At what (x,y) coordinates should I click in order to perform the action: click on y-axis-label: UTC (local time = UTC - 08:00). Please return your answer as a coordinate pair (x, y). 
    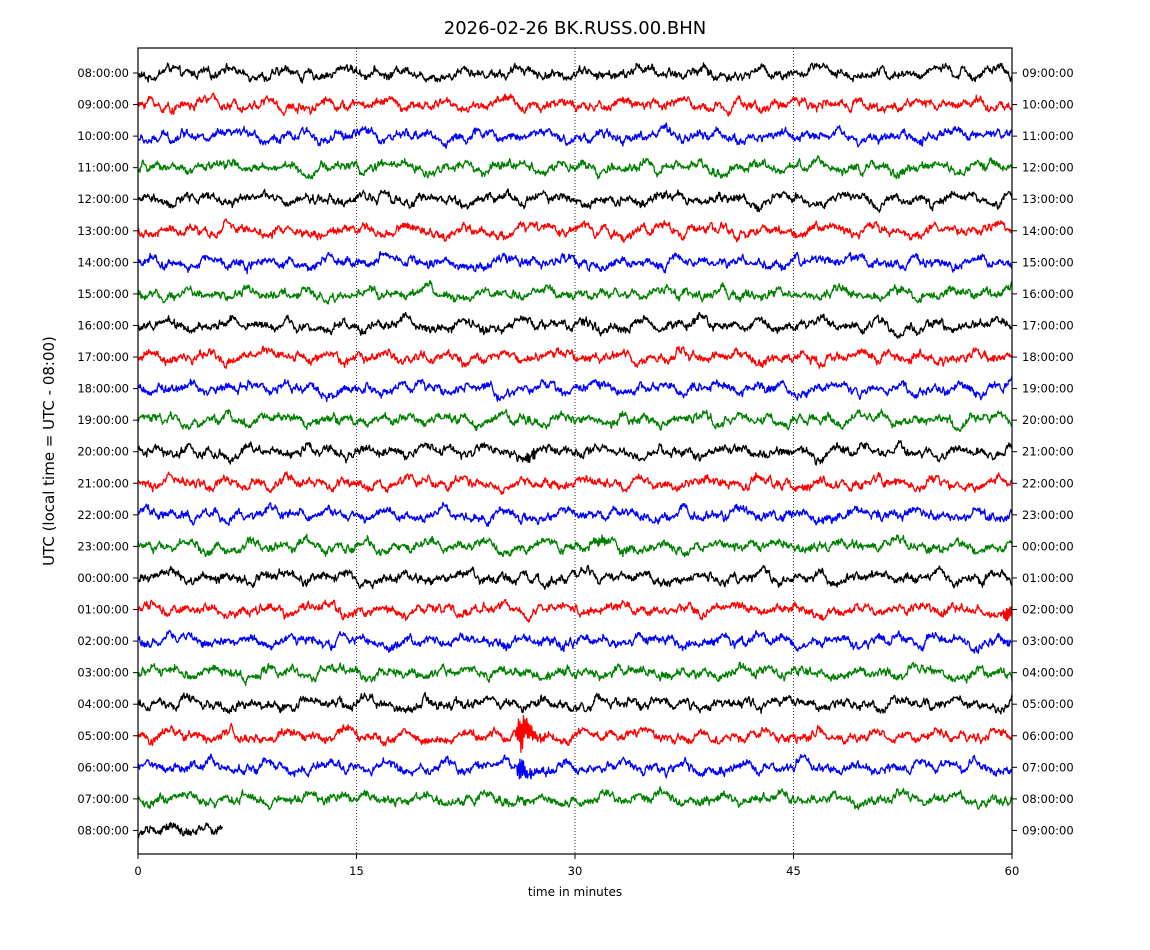
    Looking at the image, I should click on (49, 451).